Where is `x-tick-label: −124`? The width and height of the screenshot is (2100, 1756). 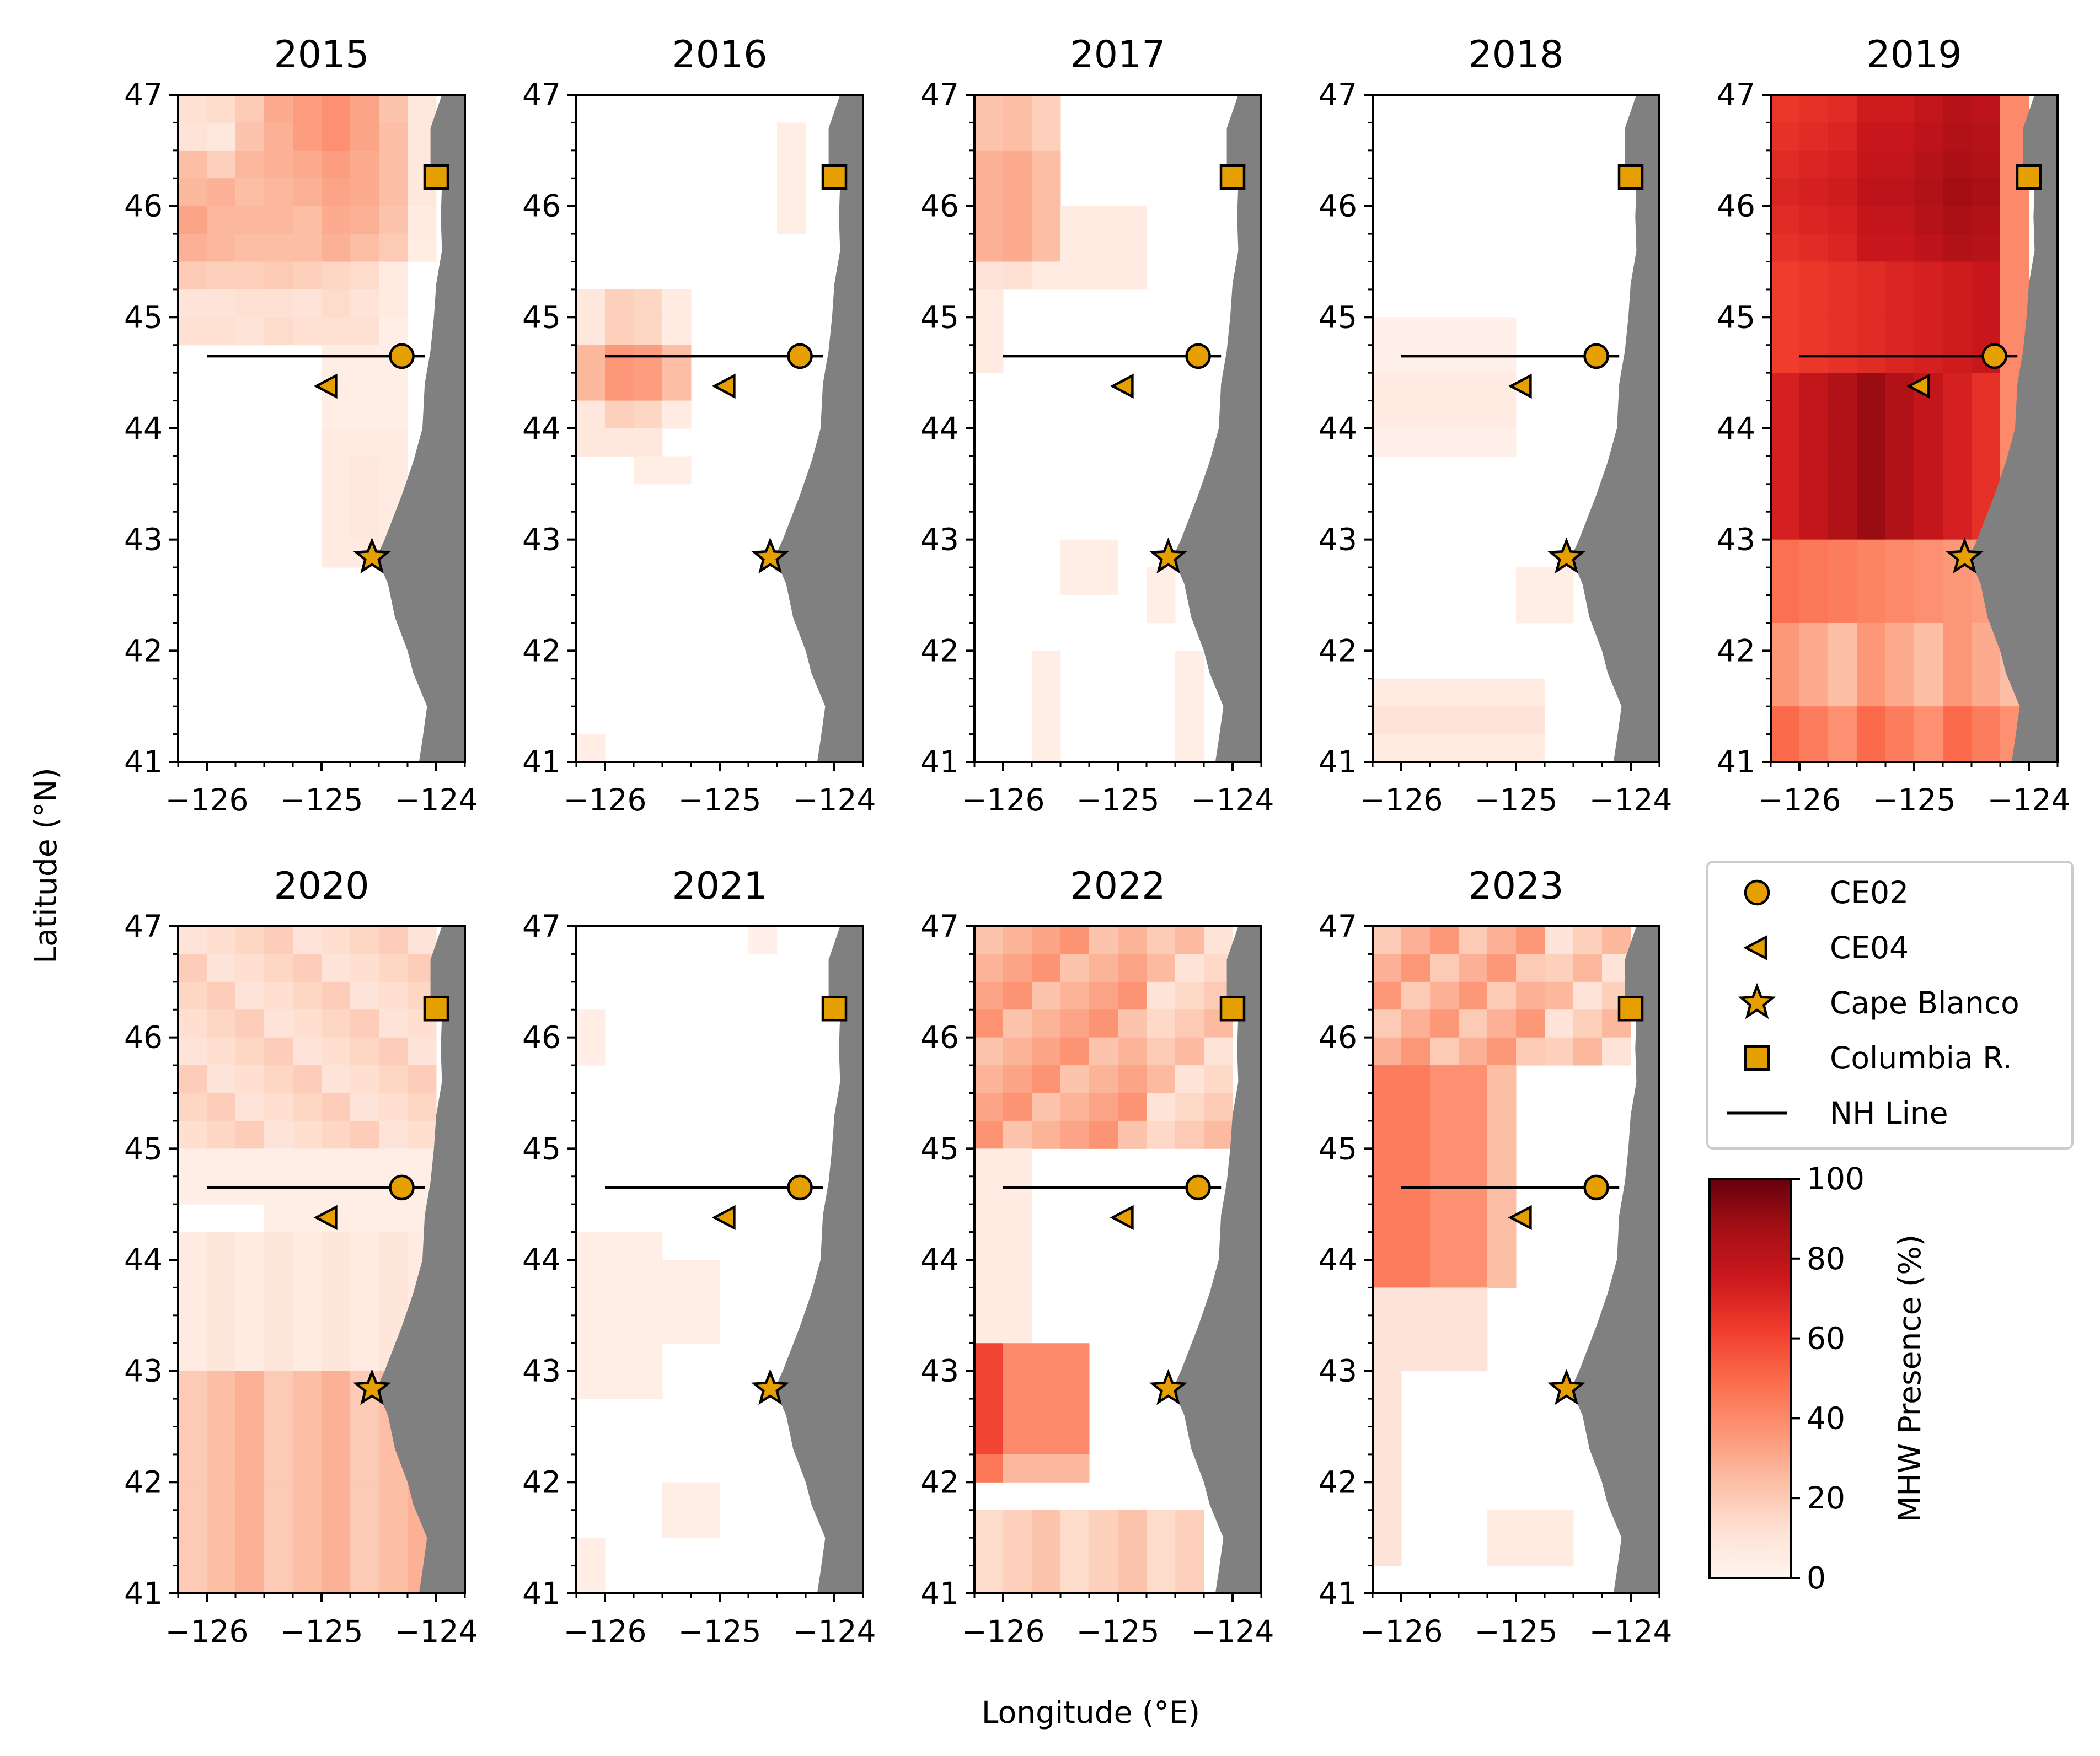 x-tick-label: −124 is located at coordinates (1233, 1631).